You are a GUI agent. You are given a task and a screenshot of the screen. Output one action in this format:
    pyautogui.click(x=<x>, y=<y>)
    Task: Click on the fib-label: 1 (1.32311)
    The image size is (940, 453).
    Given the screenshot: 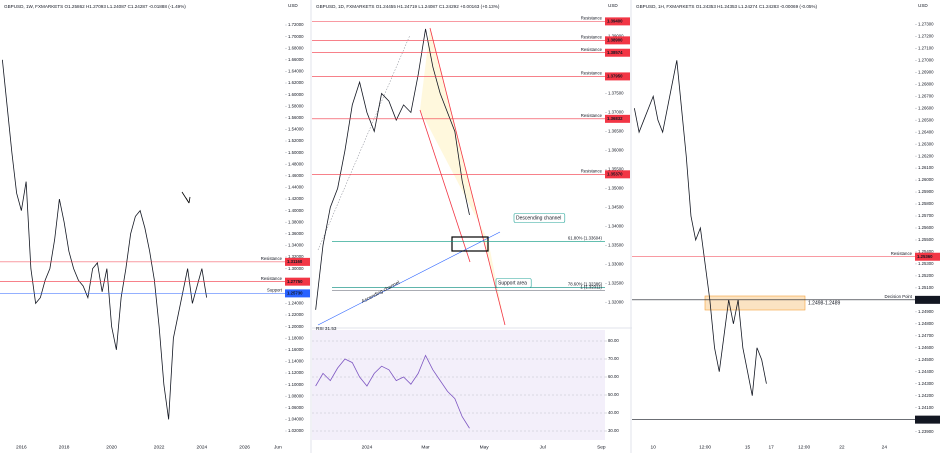 What is the action you would take?
    pyautogui.click(x=591, y=287)
    